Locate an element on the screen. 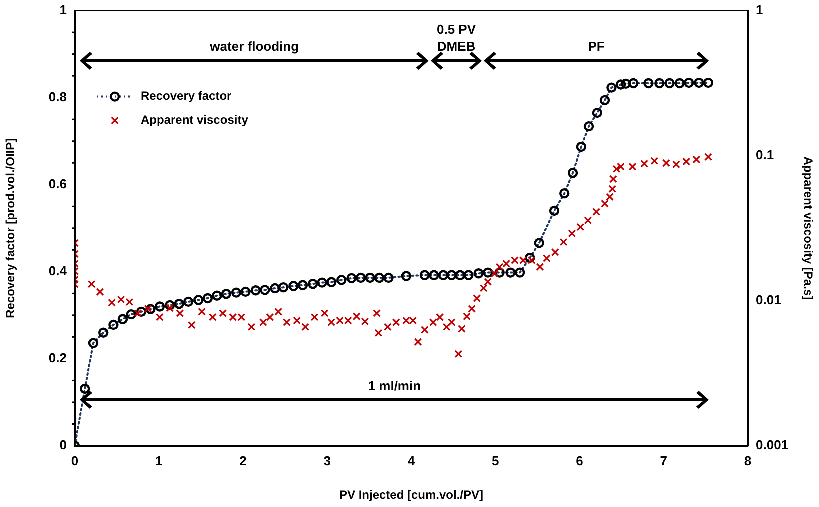 This screenshot has width=819, height=507. x-tick-label: 1 is located at coordinates (159, 460).